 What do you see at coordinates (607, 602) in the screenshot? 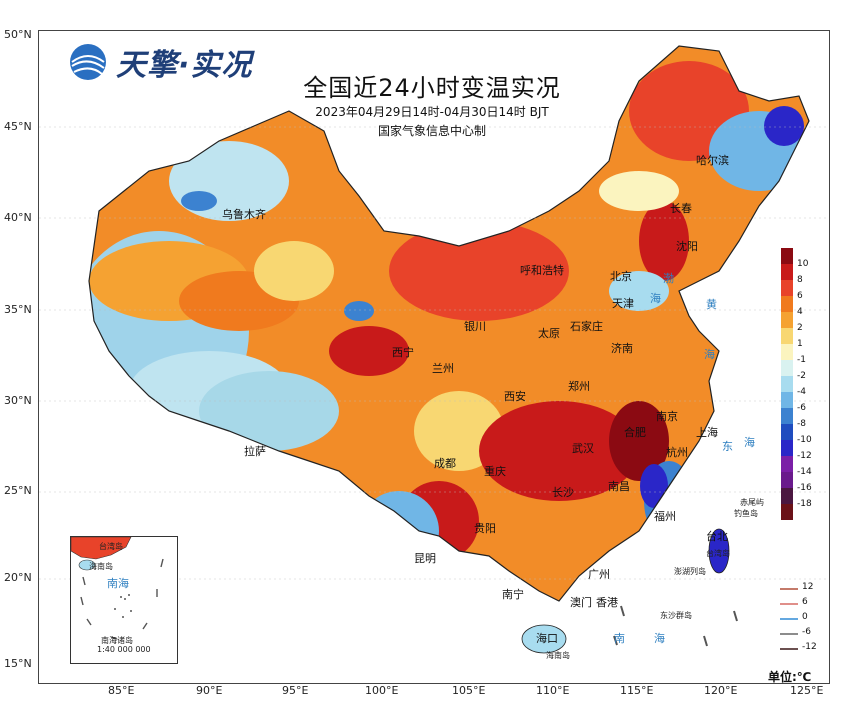
I see `city-label: 香港` at bounding box center [607, 602].